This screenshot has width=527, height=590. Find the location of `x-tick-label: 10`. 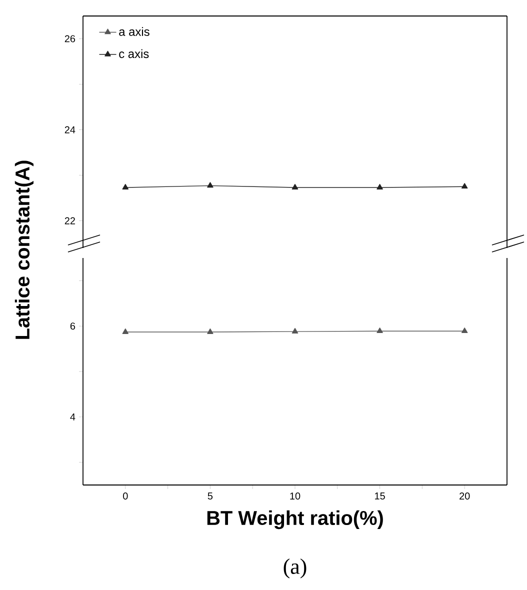

x-tick-label: 10 is located at coordinates (295, 496).